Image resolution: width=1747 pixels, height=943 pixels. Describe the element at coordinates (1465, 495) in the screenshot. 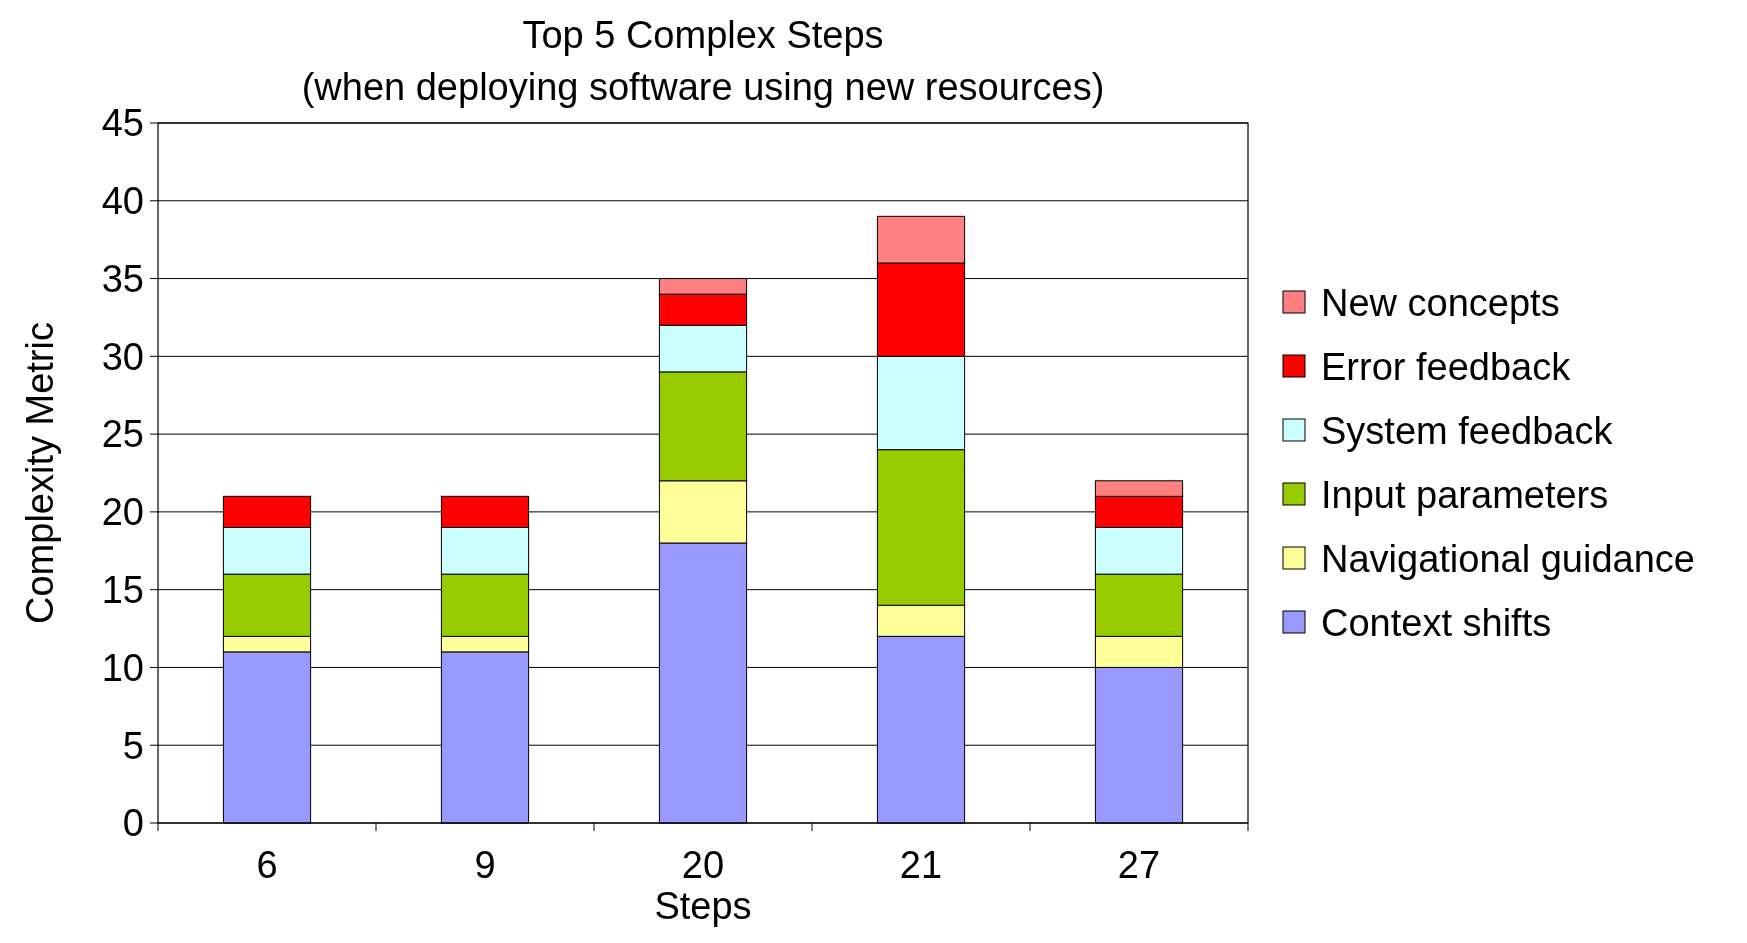

I see `legend-label: Input parameters` at that location.